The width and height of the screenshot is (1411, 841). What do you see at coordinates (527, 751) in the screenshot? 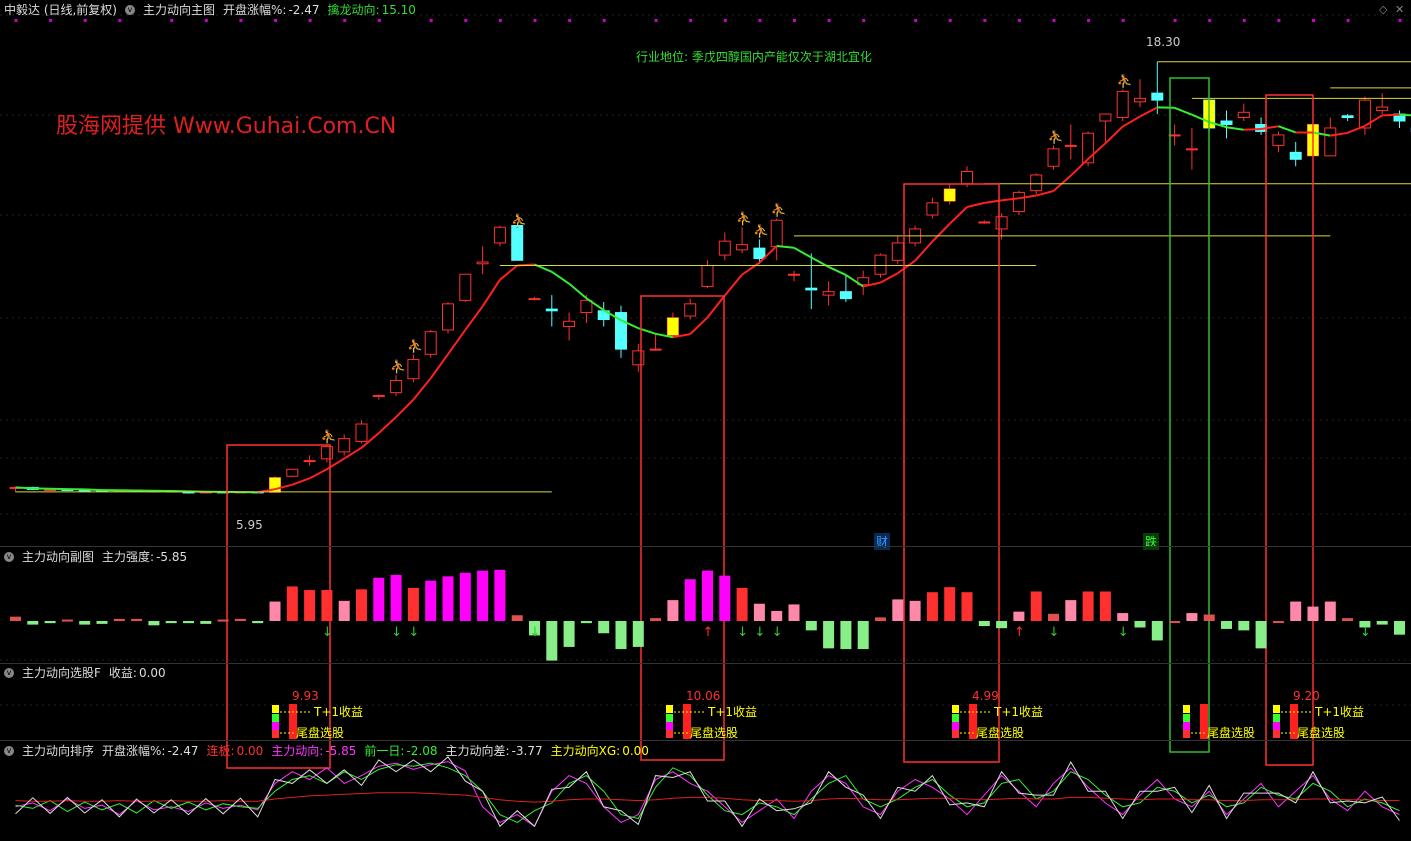
I see `p4-diff-value: -3.77` at bounding box center [527, 751].